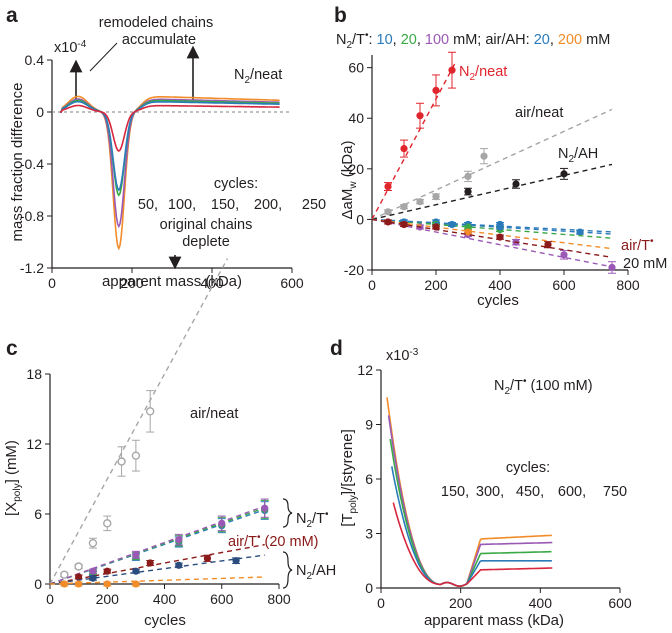 The width and height of the screenshot is (672, 633). Describe the element at coordinates (214, 414) in the screenshot. I see `label-air-neat-c: air/neat` at that location.